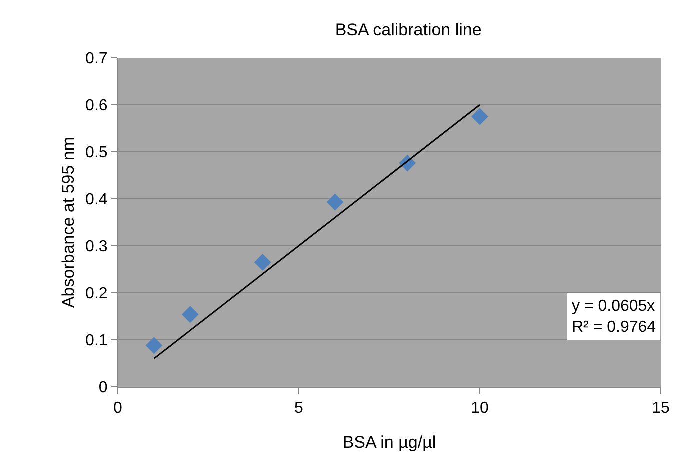 The width and height of the screenshot is (681, 472). What do you see at coordinates (299, 409) in the screenshot?
I see `x-tick-label: 5` at bounding box center [299, 409].